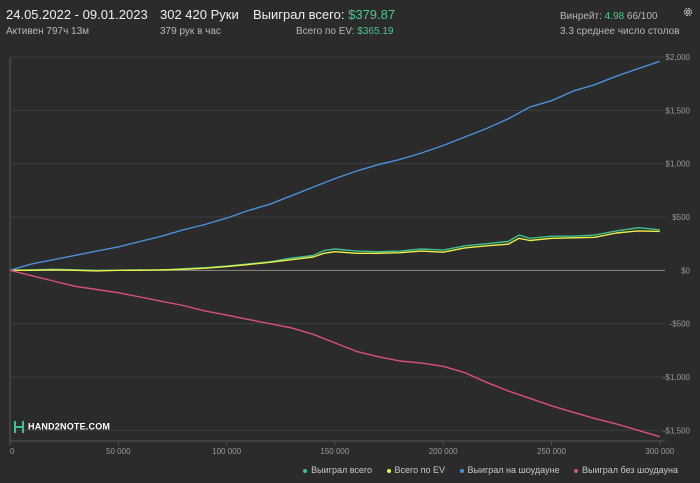  I want to click on gear-icon, so click(688, 12).